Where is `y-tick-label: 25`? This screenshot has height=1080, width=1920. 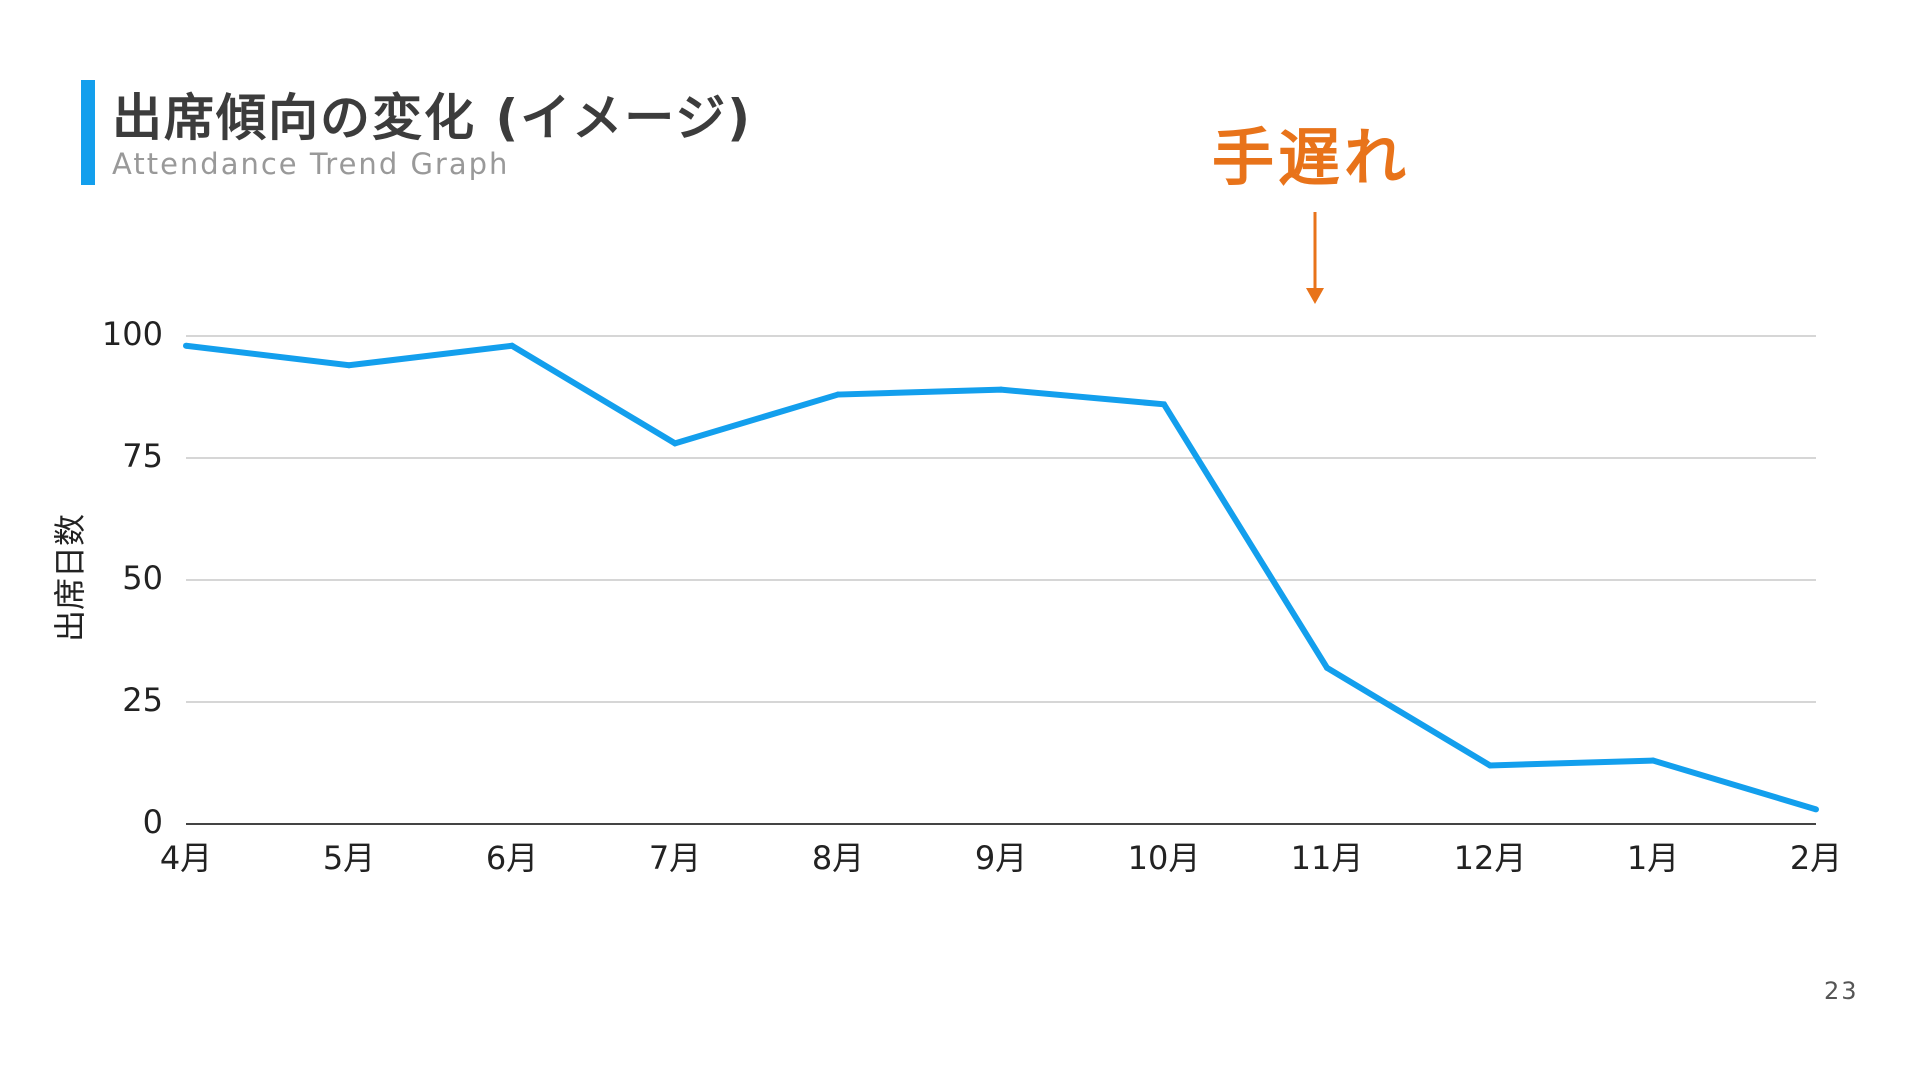 y-tick-label: 25 is located at coordinates (142, 700).